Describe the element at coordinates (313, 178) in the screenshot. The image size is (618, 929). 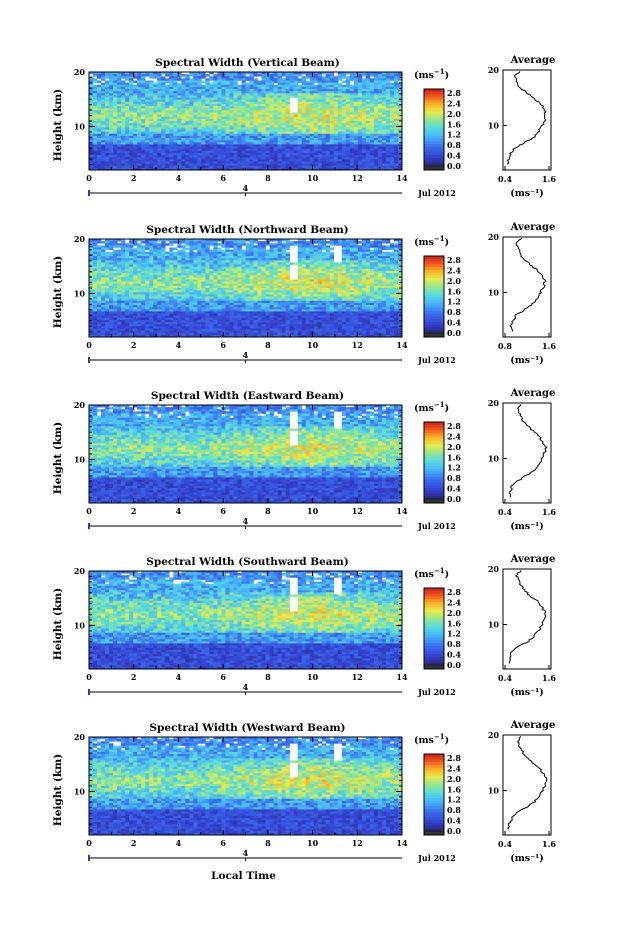
I see `x-tick-label: 10` at that location.